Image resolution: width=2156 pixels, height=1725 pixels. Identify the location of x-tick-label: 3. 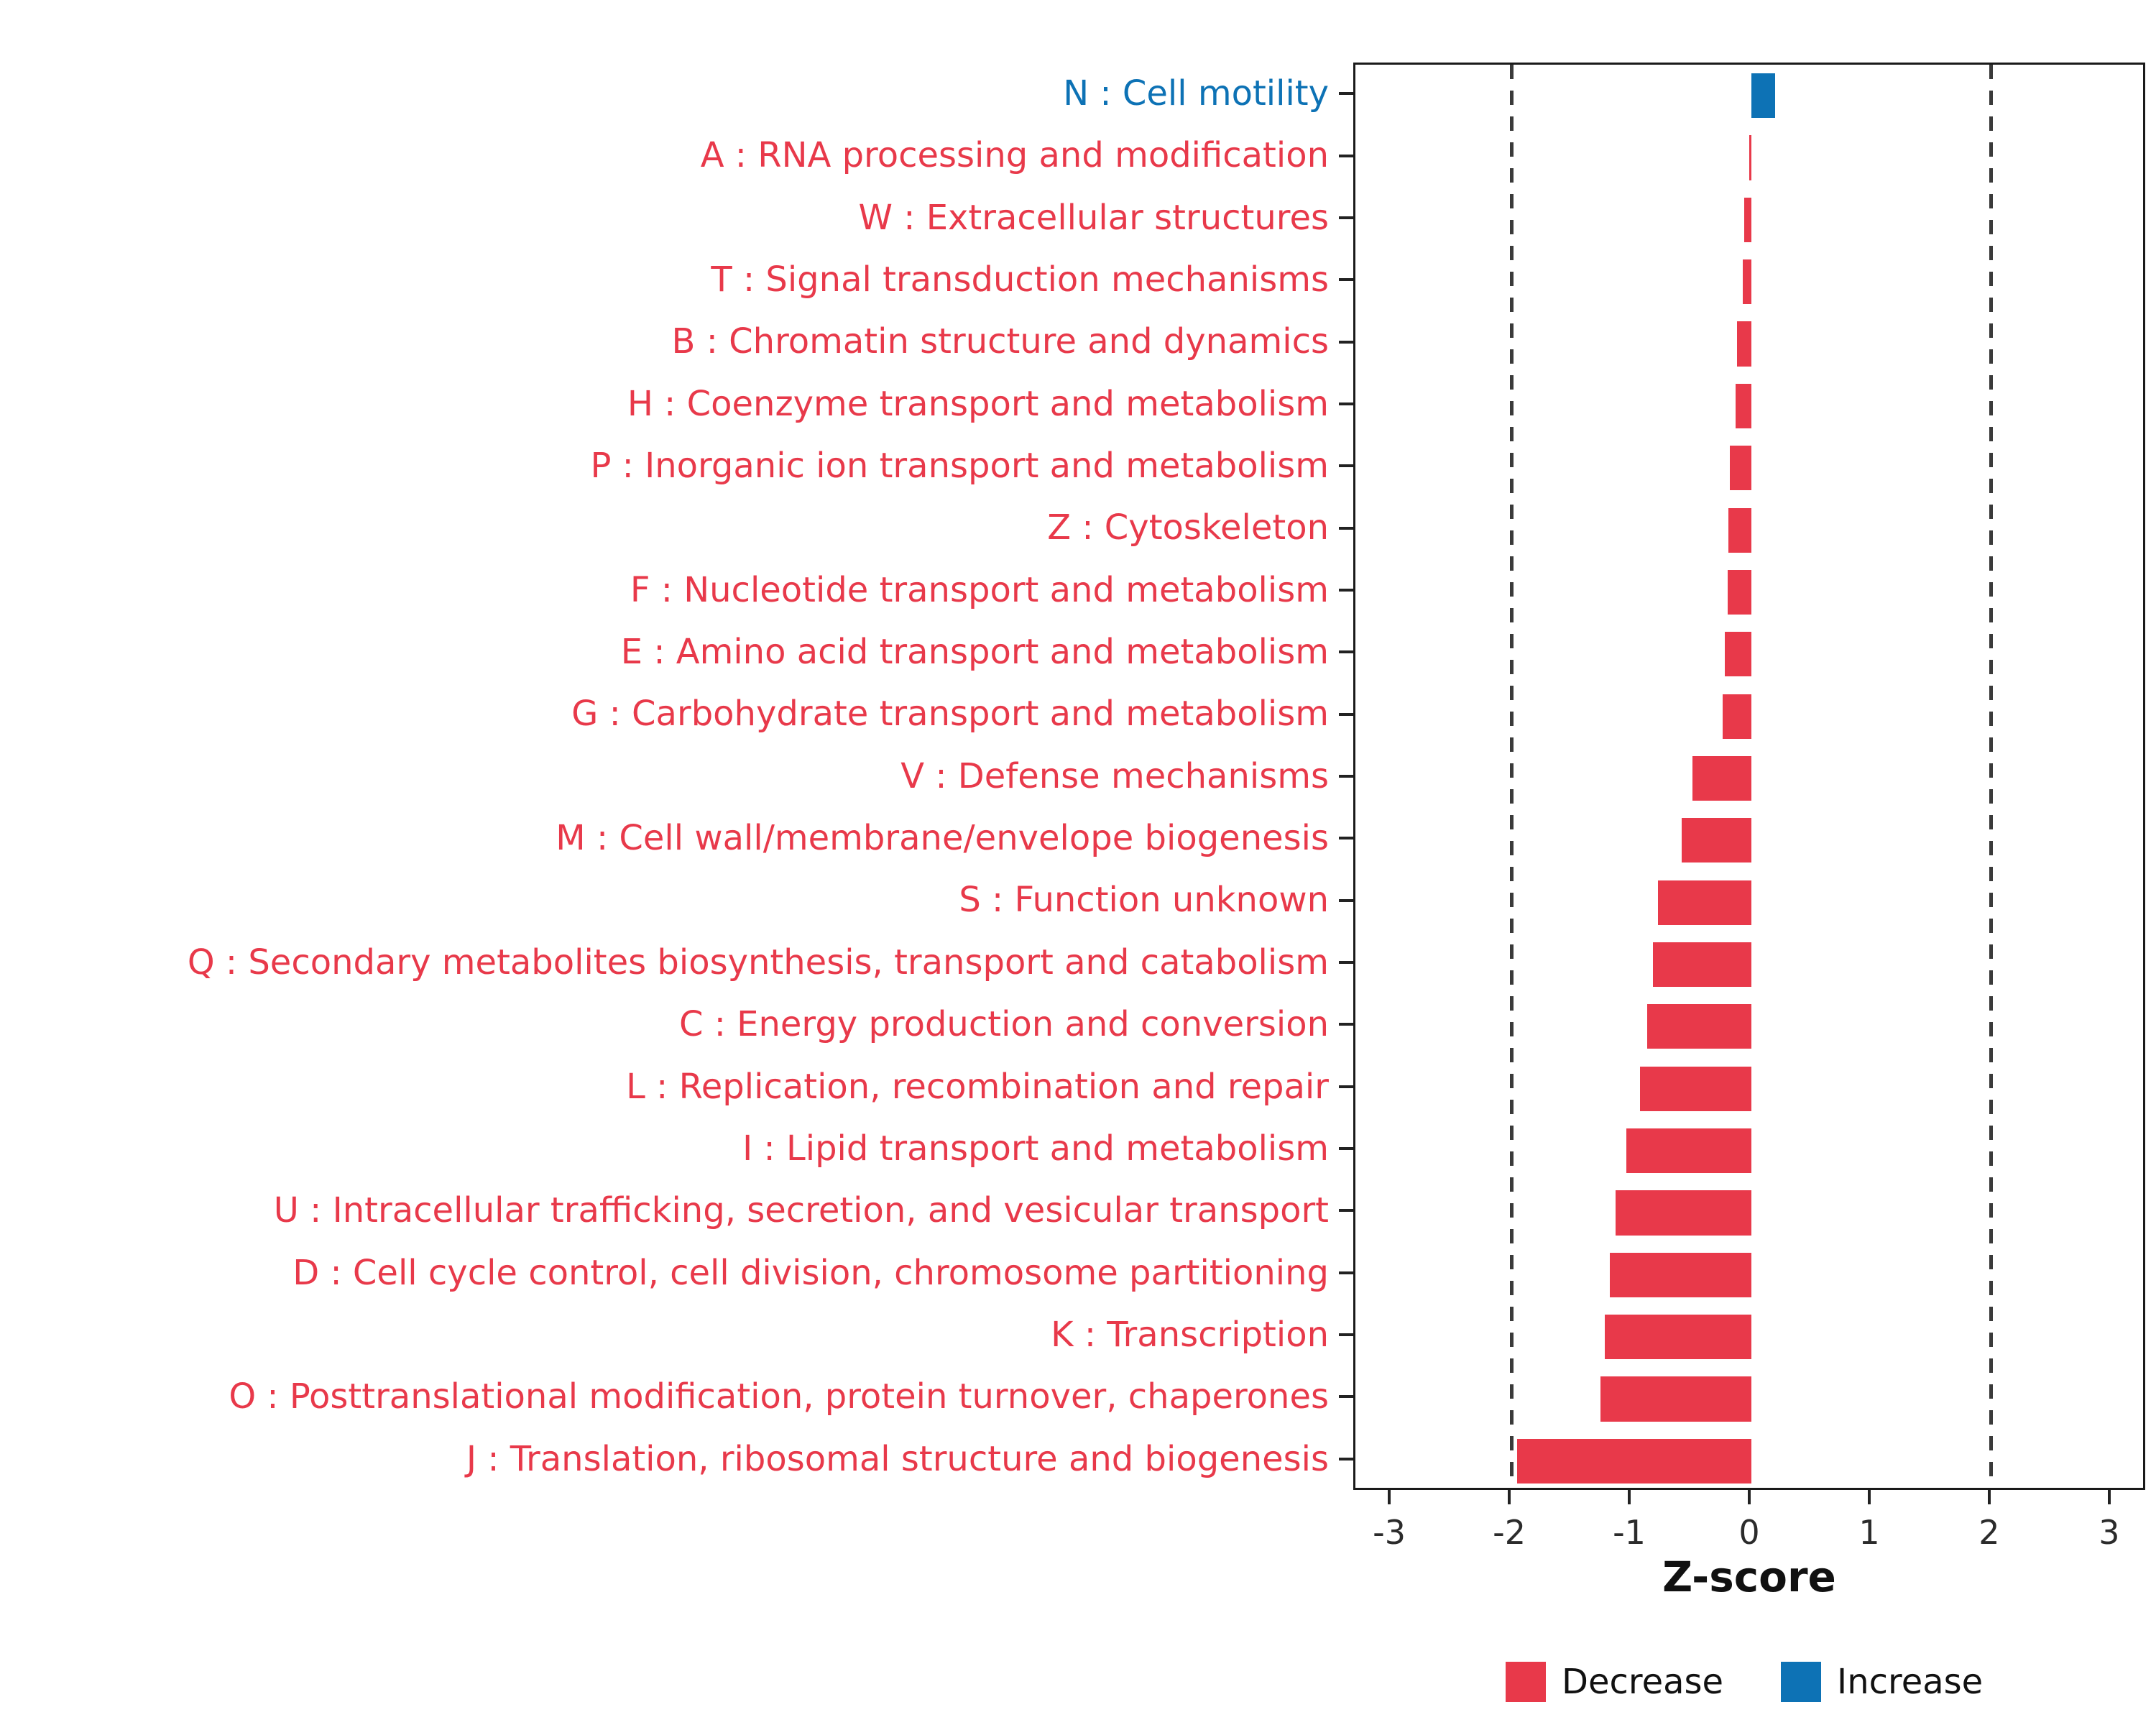
(2109, 1532).